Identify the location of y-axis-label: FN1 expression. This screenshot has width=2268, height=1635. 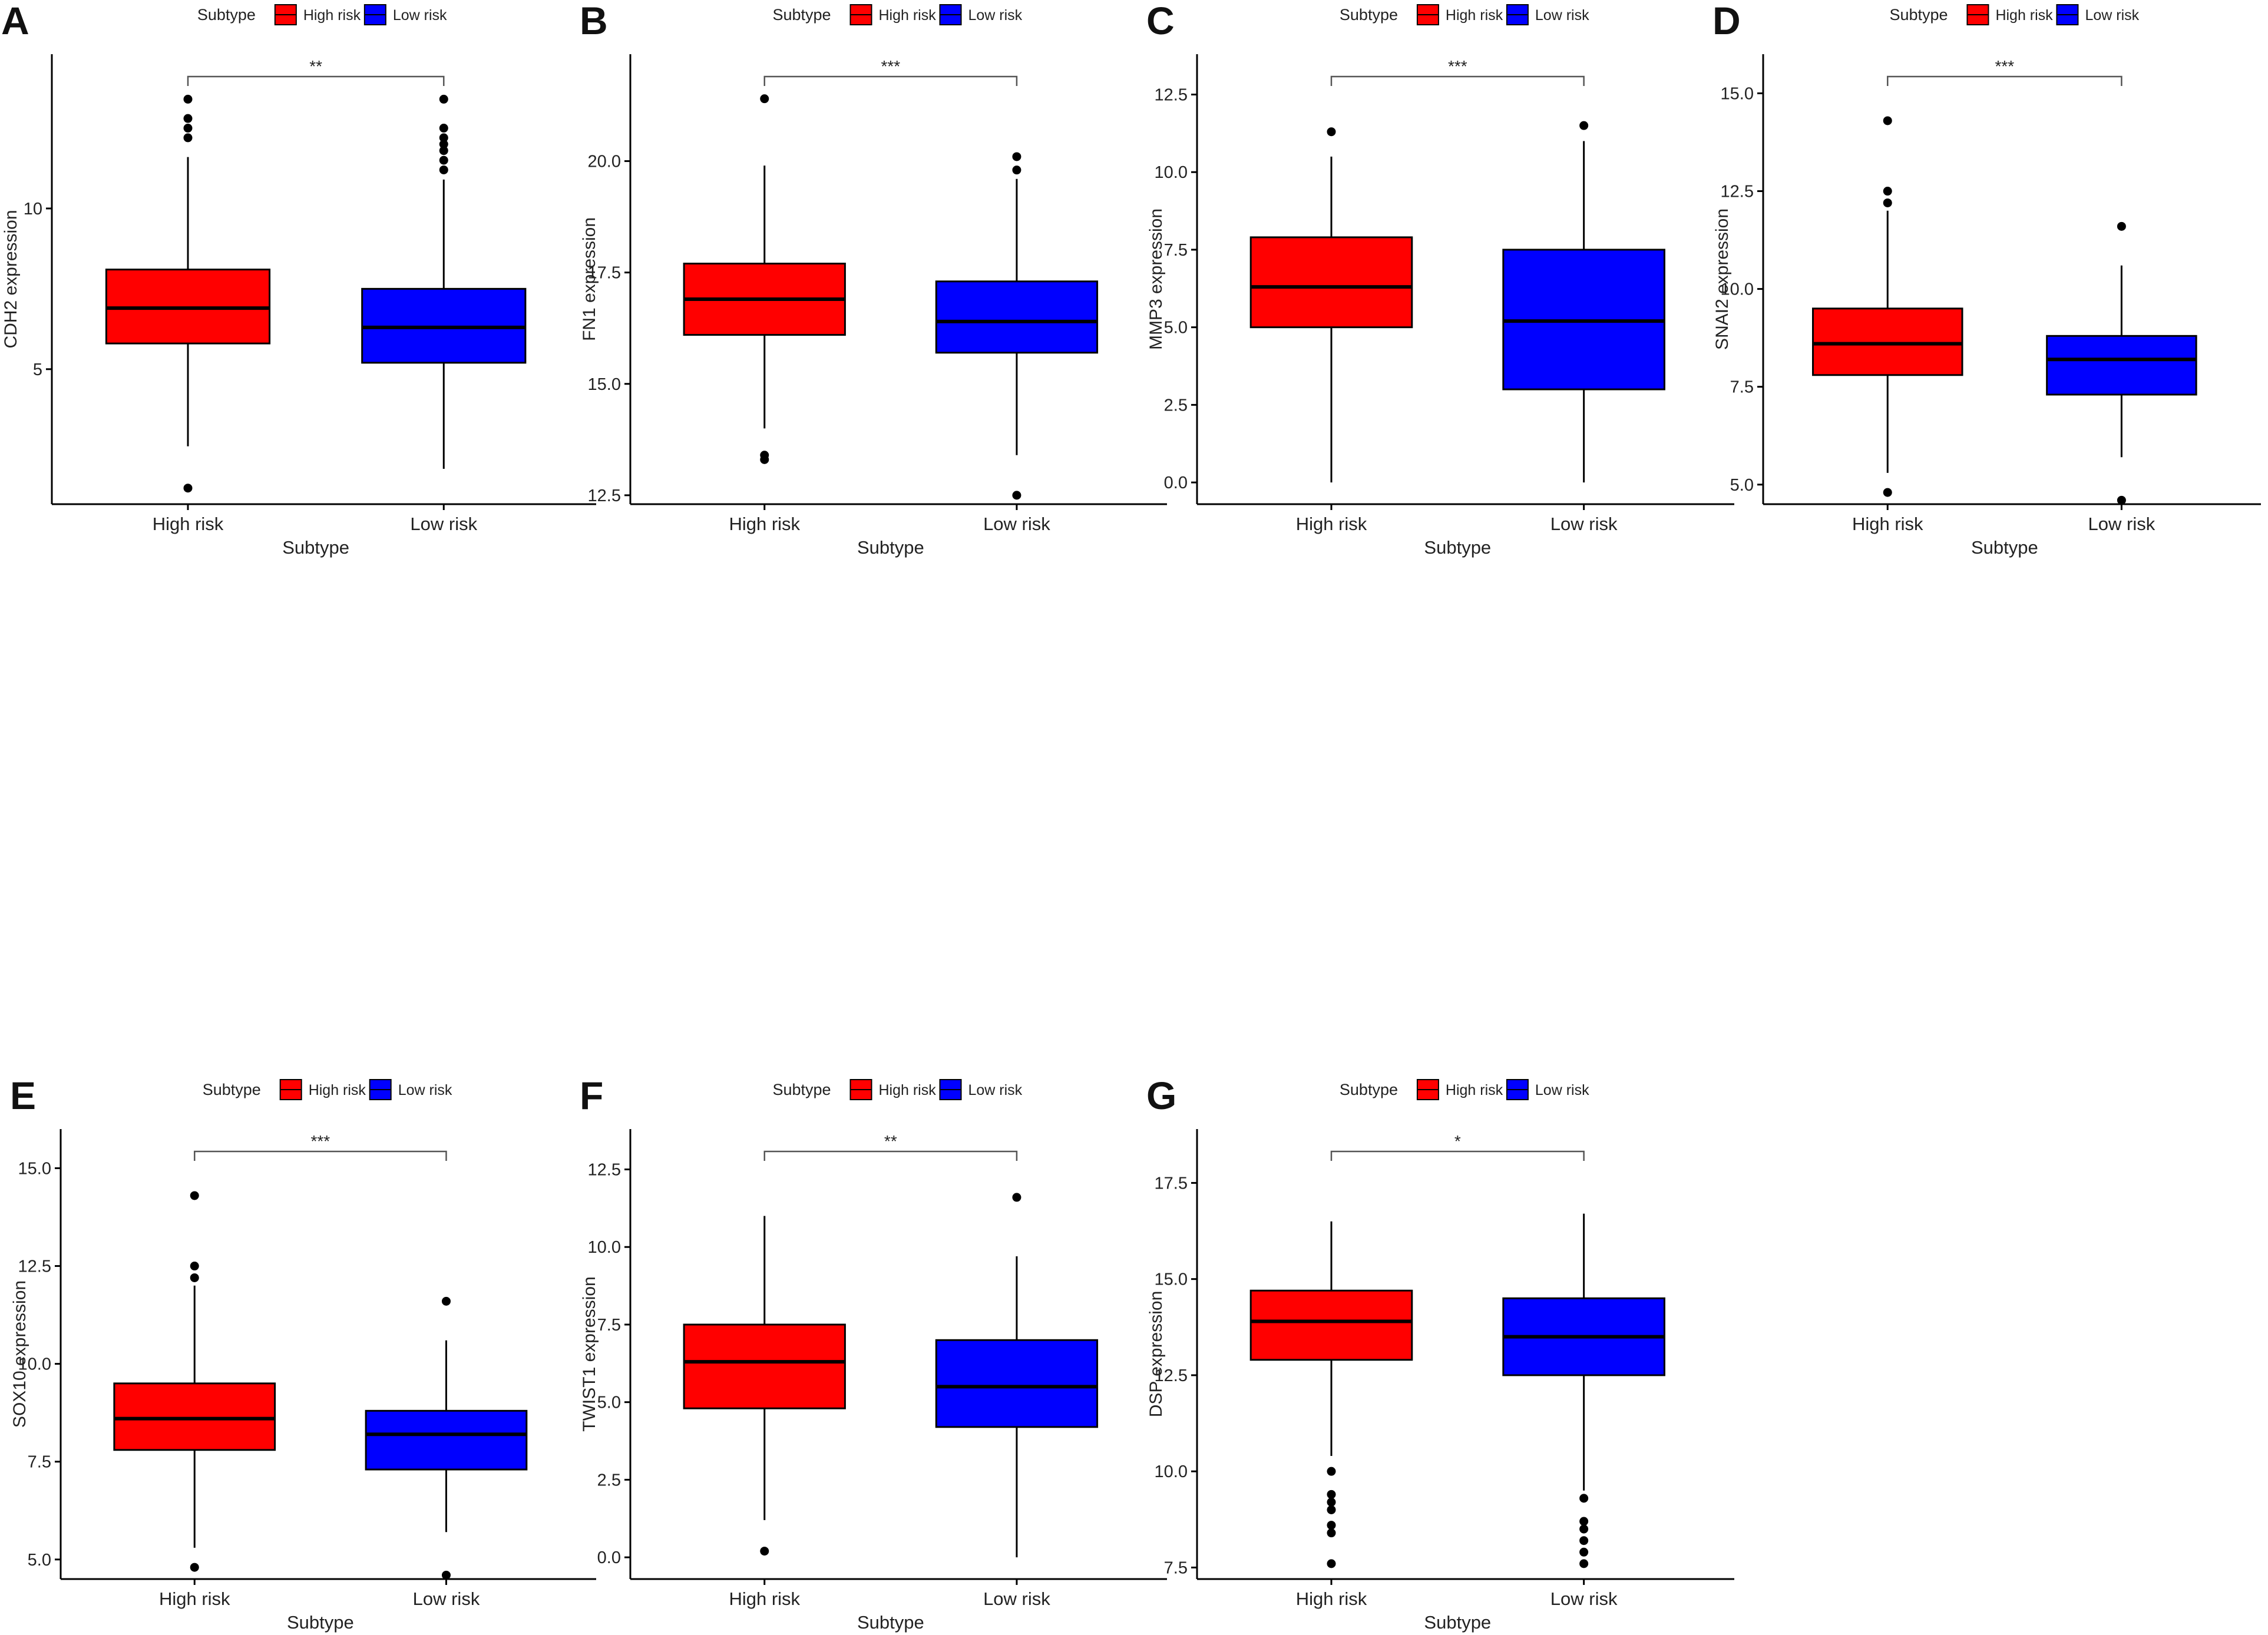
(589, 279).